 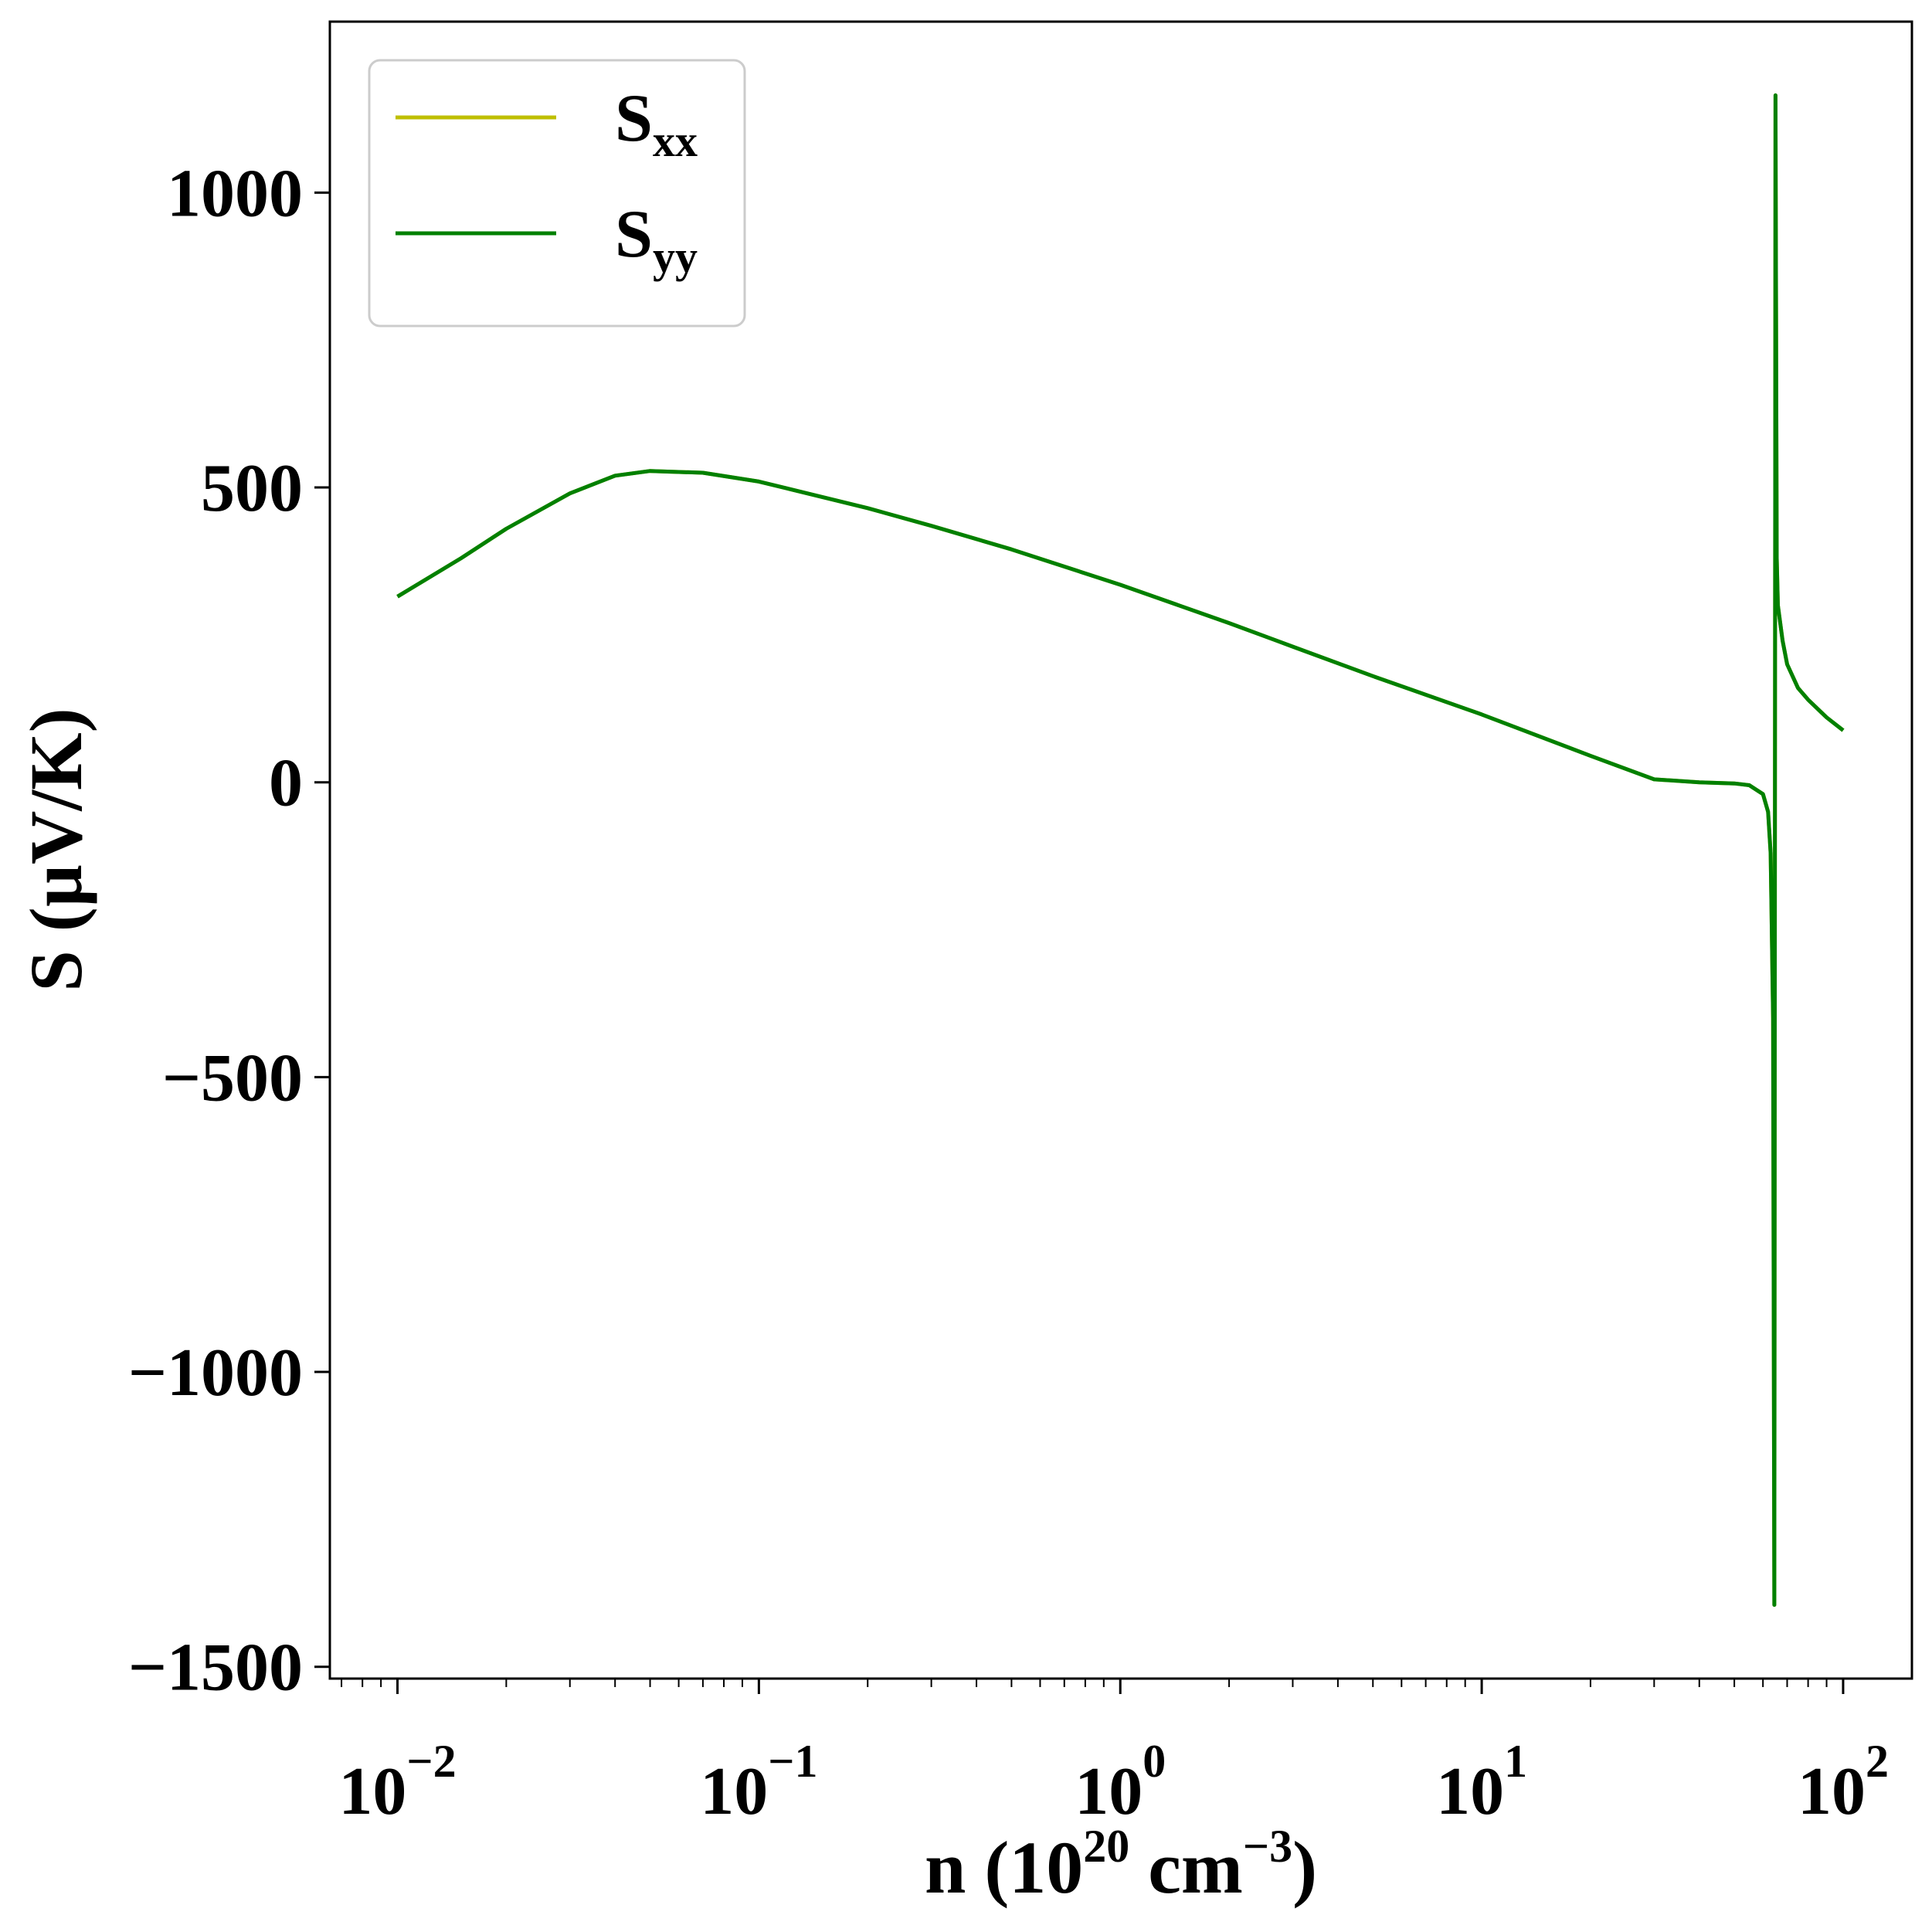 What do you see at coordinates (656, 124) in the screenshot?
I see `legend-label-sxx: Sxx` at bounding box center [656, 124].